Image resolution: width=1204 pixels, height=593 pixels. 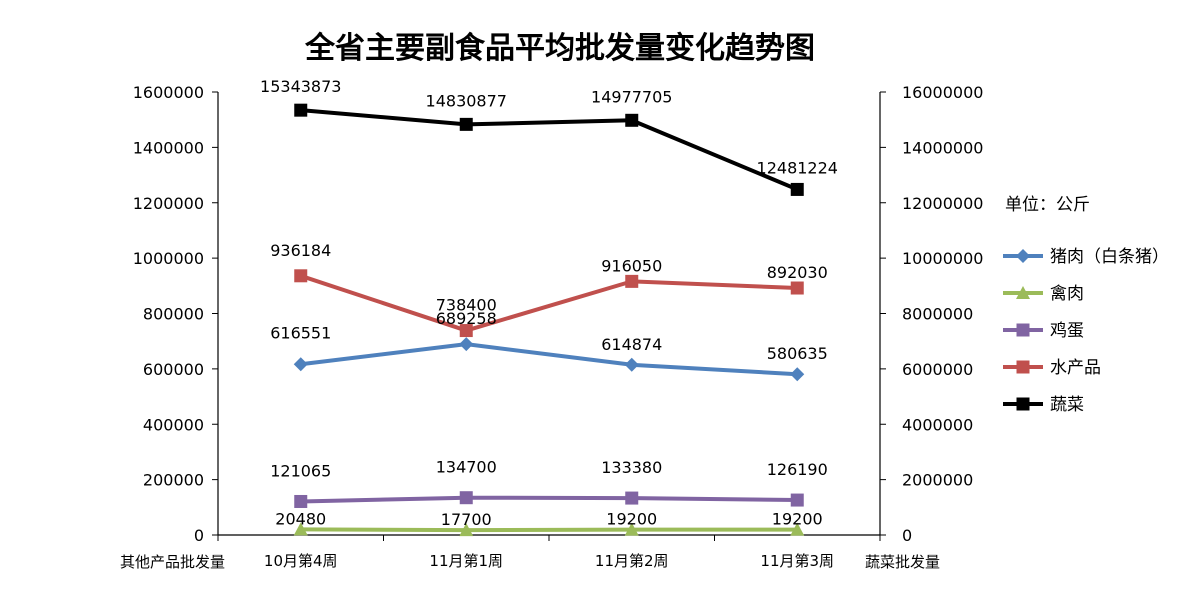 What do you see at coordinates (1109, 257) in the screenshot?
I see `legend-label: 猪肉（白条猪）` at bounding box center [1109, 257].